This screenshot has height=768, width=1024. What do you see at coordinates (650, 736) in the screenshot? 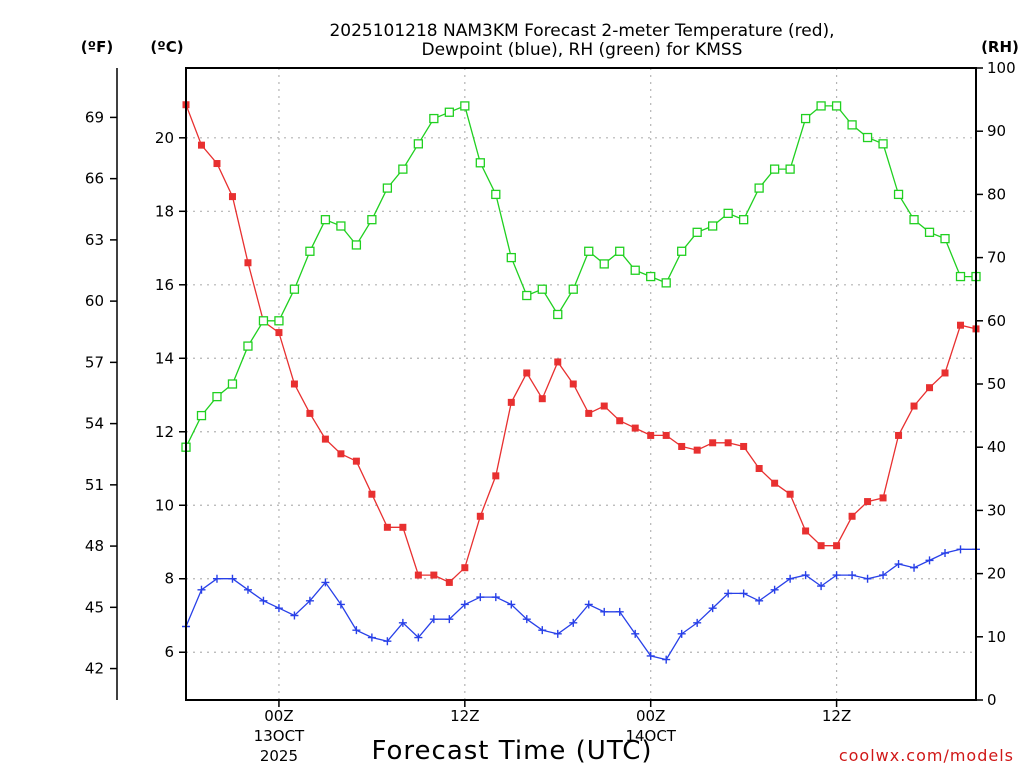
I see `x-tick-day-label: 14OCT` at bounding box center [650, 736].